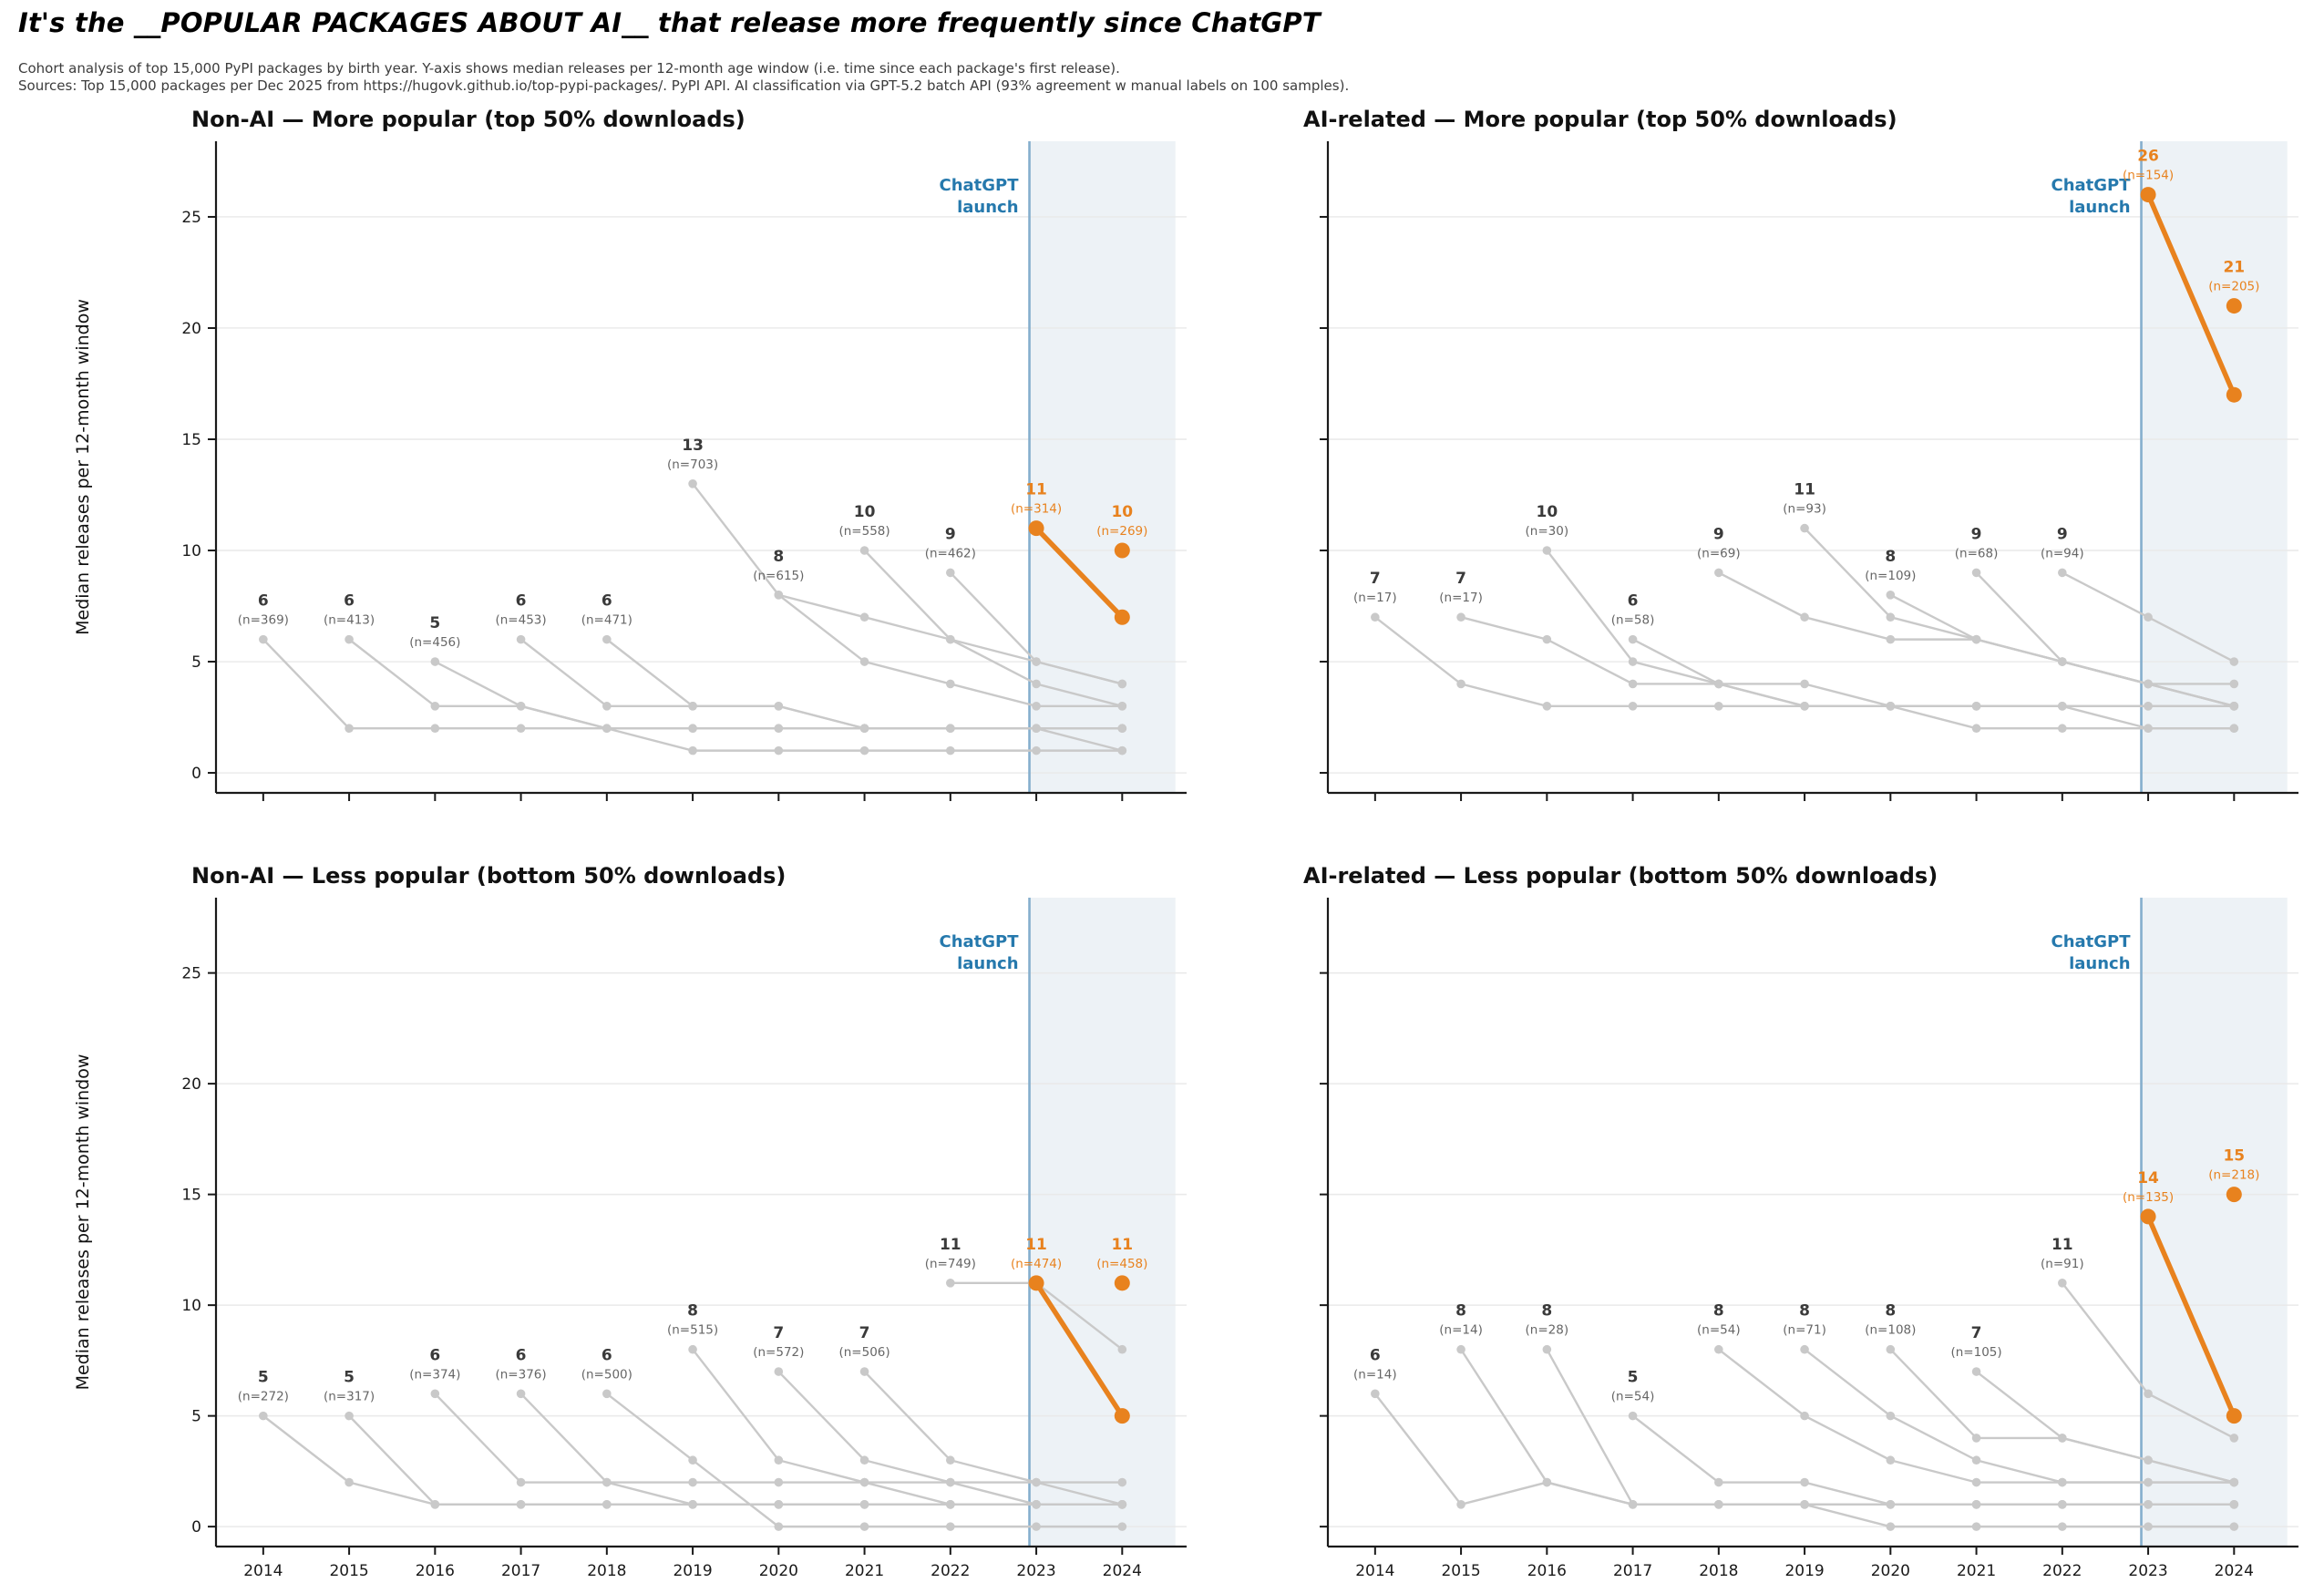 This screenshot has height=1583, width=2324. I want to click on x-tick-label: 2023, so click(2147, 1571).